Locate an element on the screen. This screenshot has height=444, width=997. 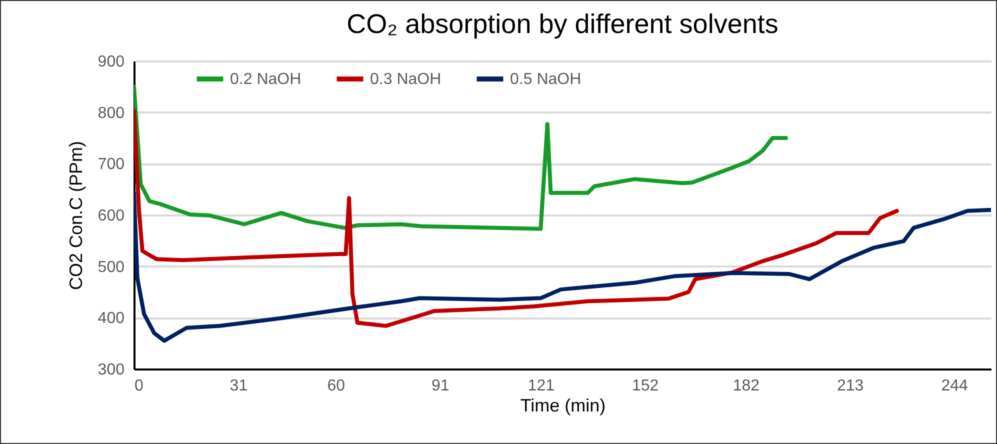
x-tick-label: 213 is located at coordinates (850, 386).